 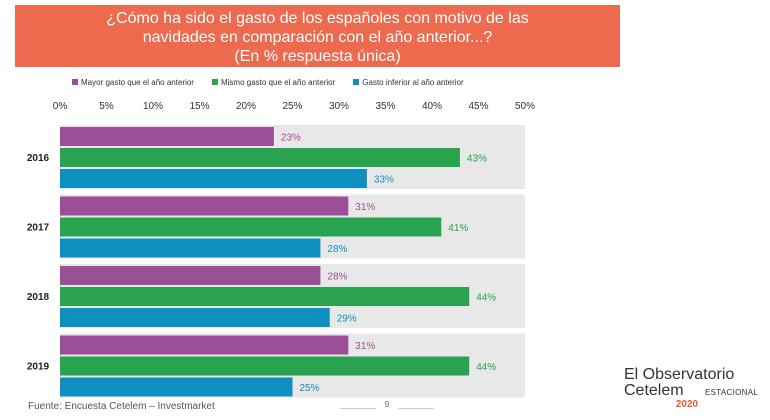 I want to click on data-label-2019-series-2: 44%, so click(x=486, y=367).